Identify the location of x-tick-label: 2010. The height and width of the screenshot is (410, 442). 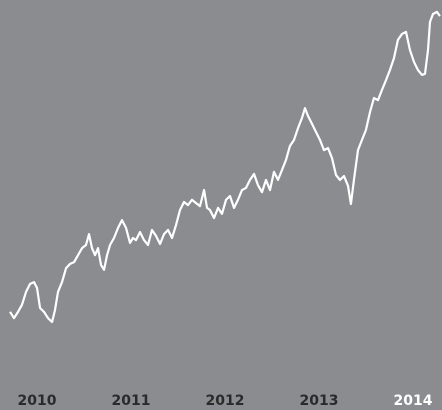
(37, 401).